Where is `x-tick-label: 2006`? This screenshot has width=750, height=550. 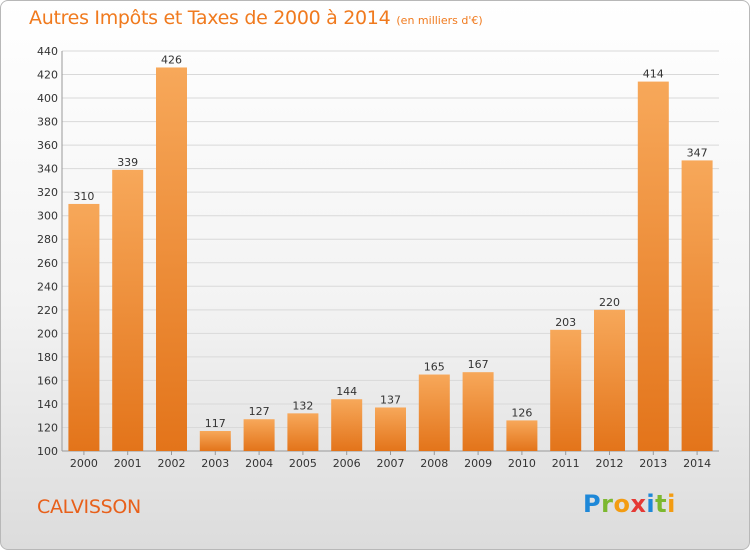
x-tick-label: 2006 is located at coordinates (347, 463).